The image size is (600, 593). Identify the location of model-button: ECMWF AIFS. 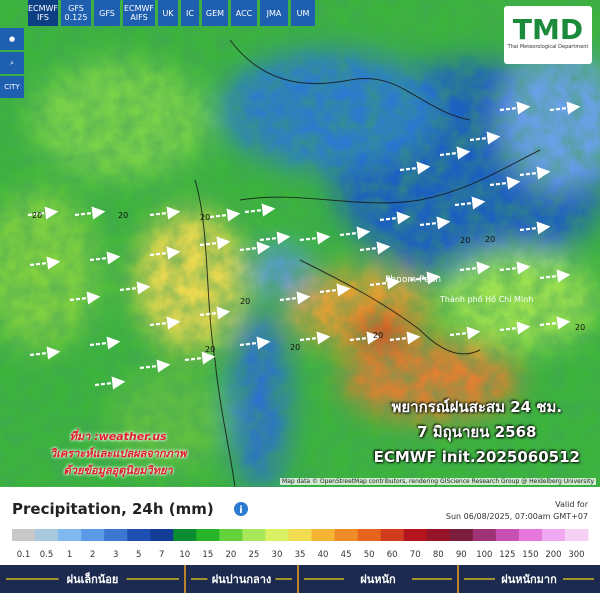
(139, 13).